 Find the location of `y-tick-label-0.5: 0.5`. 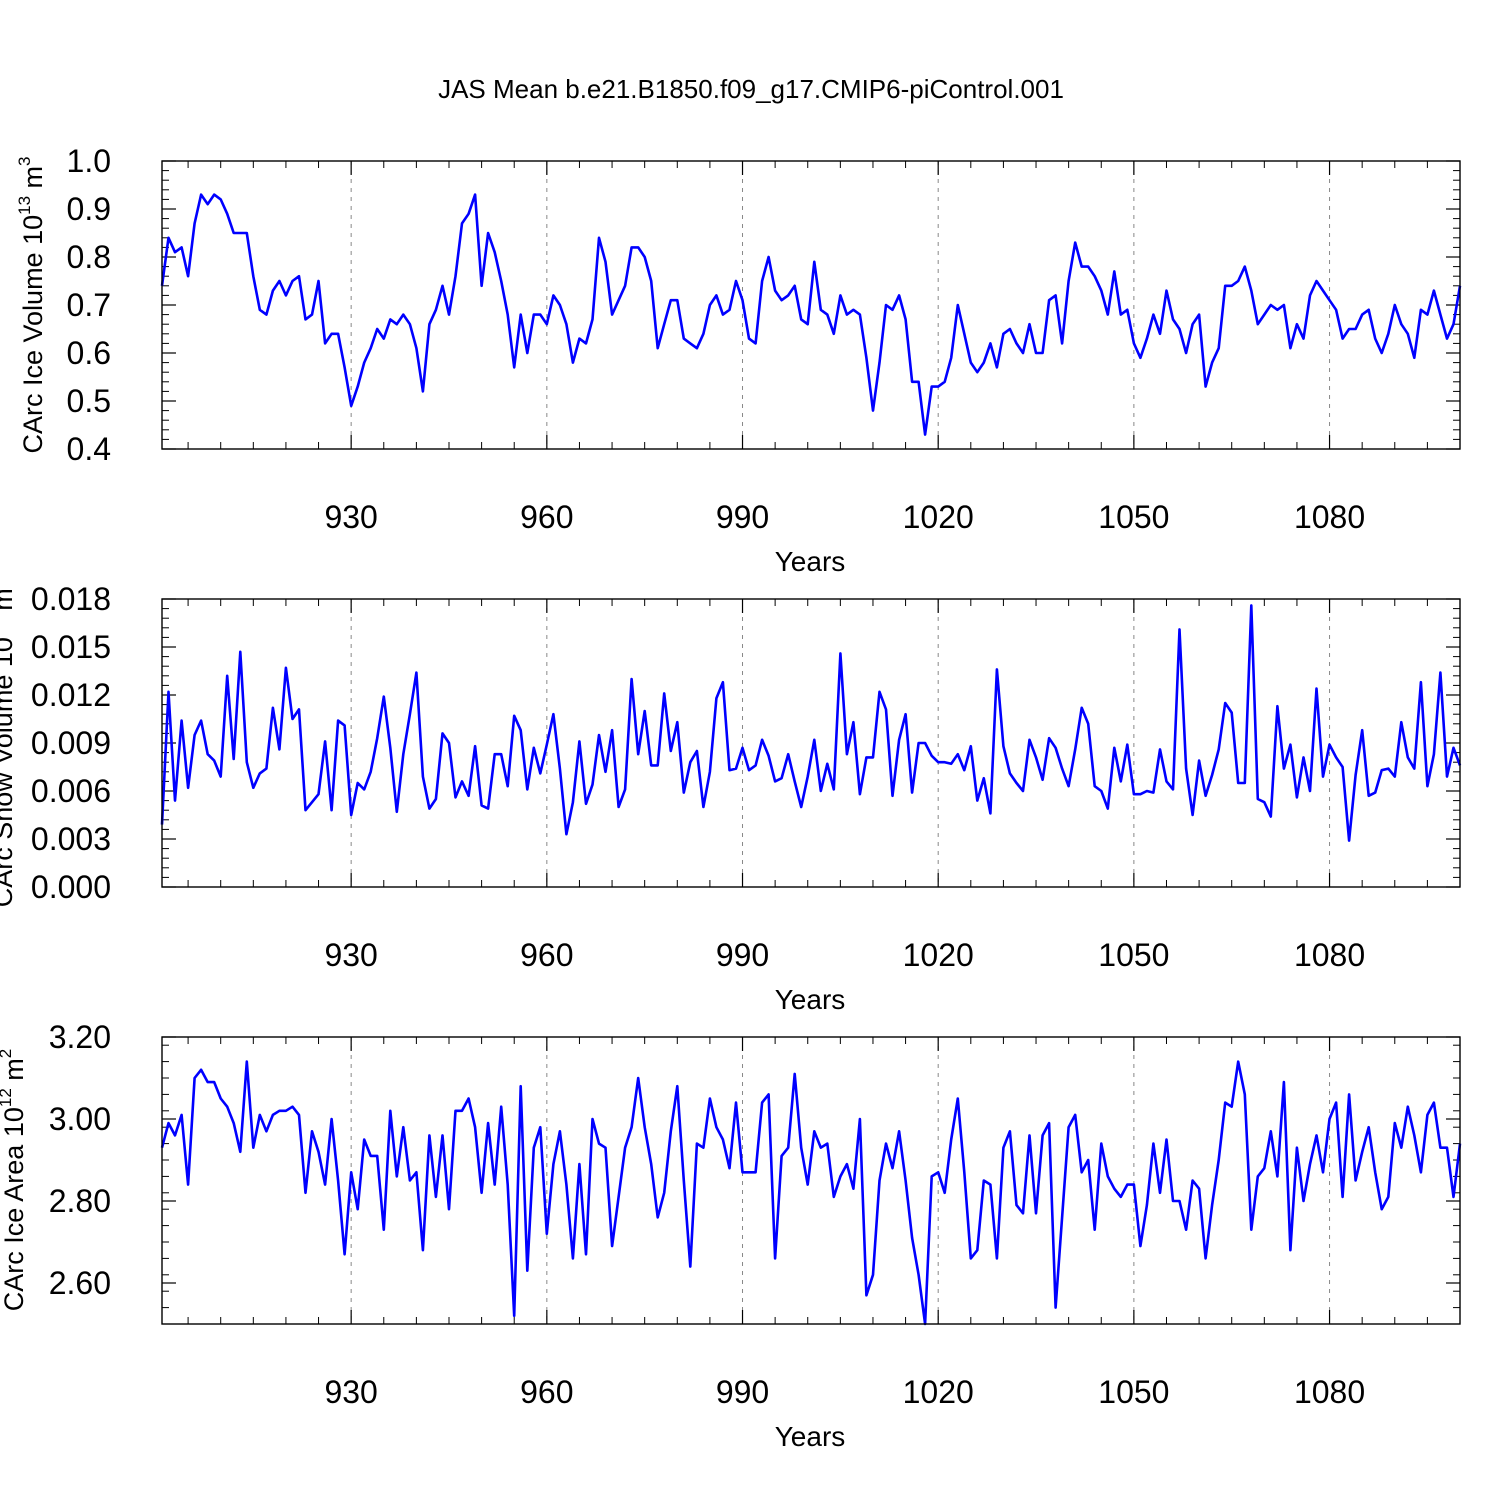

y-tick-label-0.5: 0.5 is located at coordinates (89, 401).